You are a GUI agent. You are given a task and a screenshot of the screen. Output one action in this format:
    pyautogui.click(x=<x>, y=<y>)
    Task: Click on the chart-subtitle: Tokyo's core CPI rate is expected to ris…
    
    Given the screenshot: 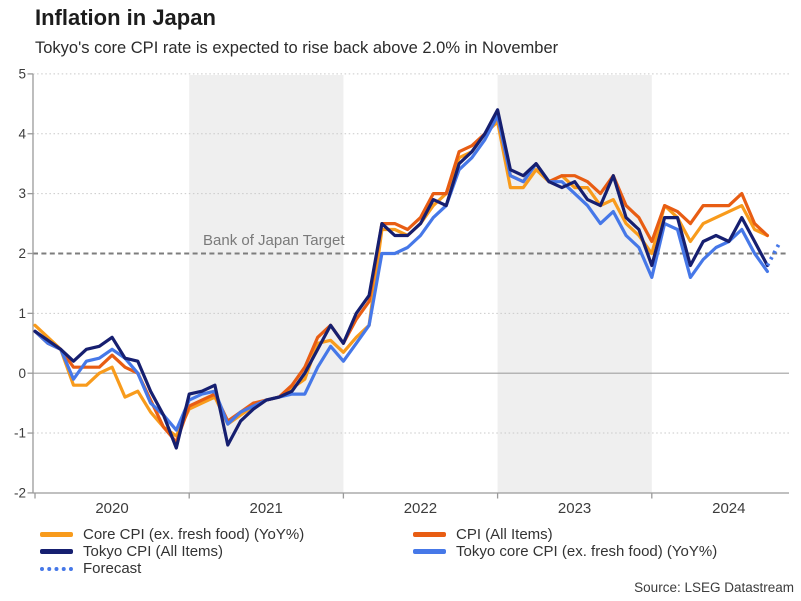 What is the action you would take?
    pyautogui.click(x=297, y=48)
    